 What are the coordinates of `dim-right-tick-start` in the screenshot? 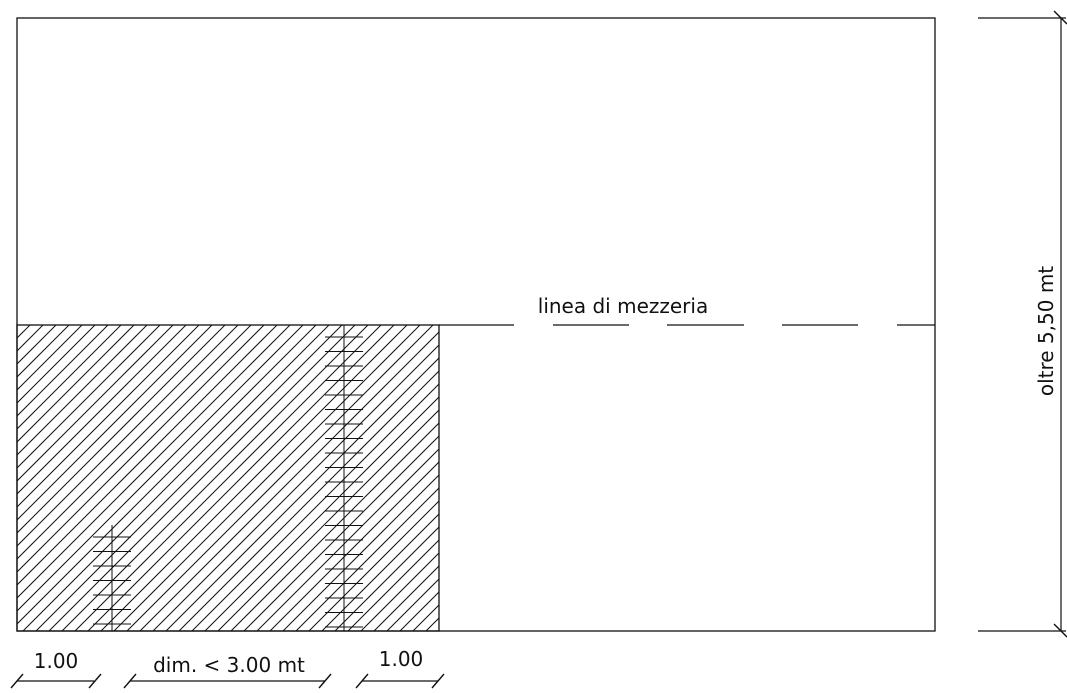 It's located at (362, 681).